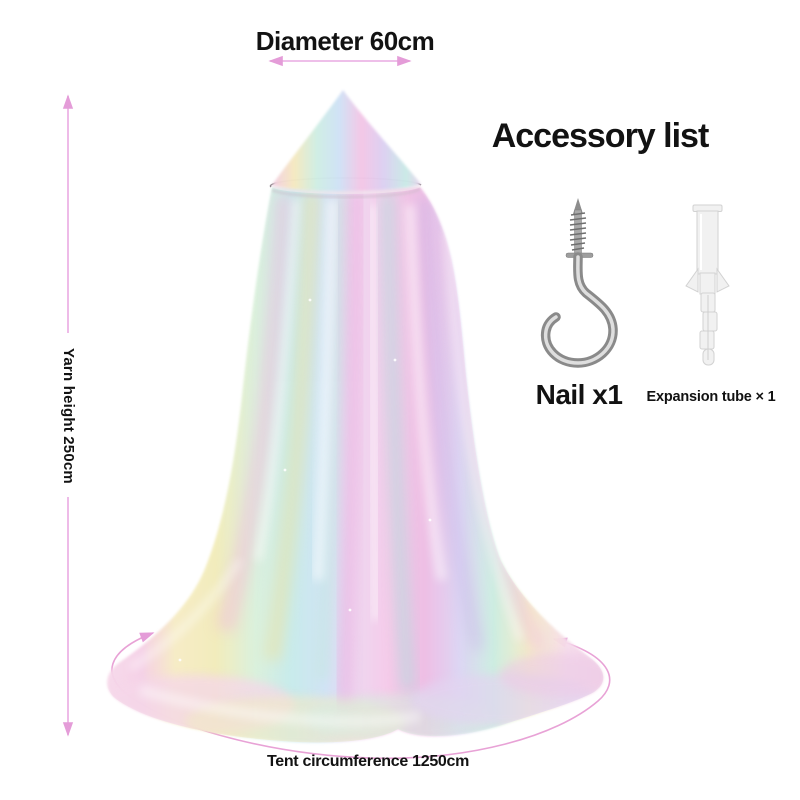 The image size is (800, 800). Describe the element at coordinates (707, 285) in the screenshot. I see `wall-anchor-icon` at that location.